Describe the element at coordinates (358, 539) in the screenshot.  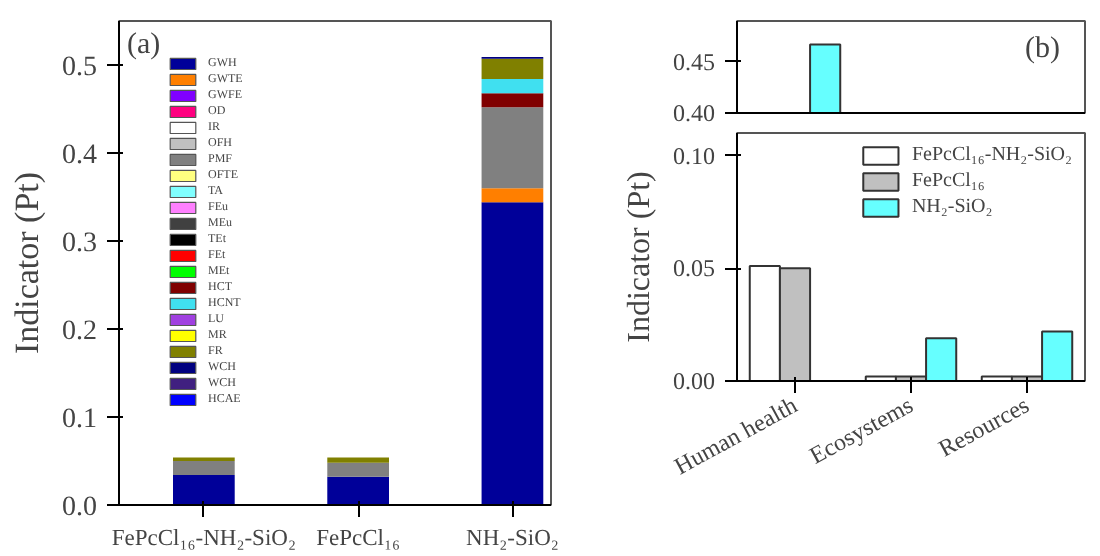
I see `x-tick-label: FePcCl₁₆` at that location.